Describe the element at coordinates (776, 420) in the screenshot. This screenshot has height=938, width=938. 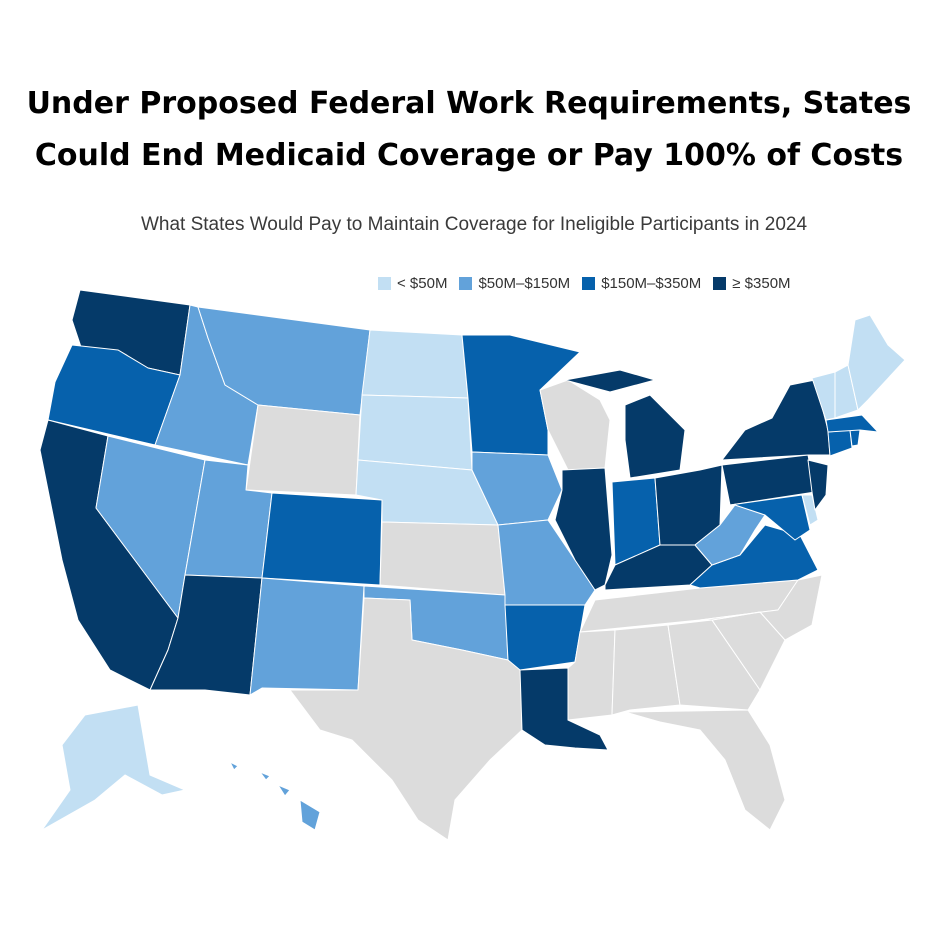
I see `state-NY` at that location.